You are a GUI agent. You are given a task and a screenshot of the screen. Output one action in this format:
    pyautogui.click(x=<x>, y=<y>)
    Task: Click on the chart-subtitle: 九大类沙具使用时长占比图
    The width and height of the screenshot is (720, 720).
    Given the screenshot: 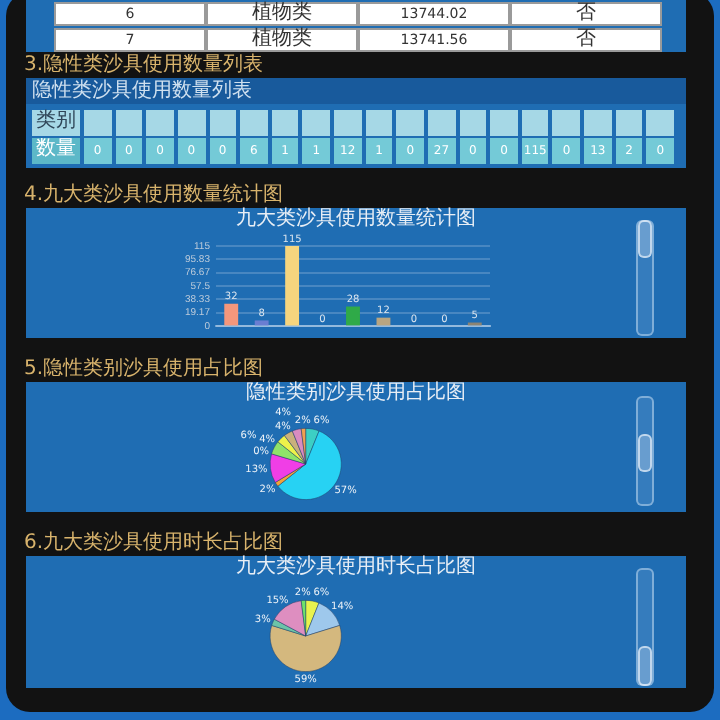 What is the action you would take?
    pyautogui.click(x=356, y=567)
    